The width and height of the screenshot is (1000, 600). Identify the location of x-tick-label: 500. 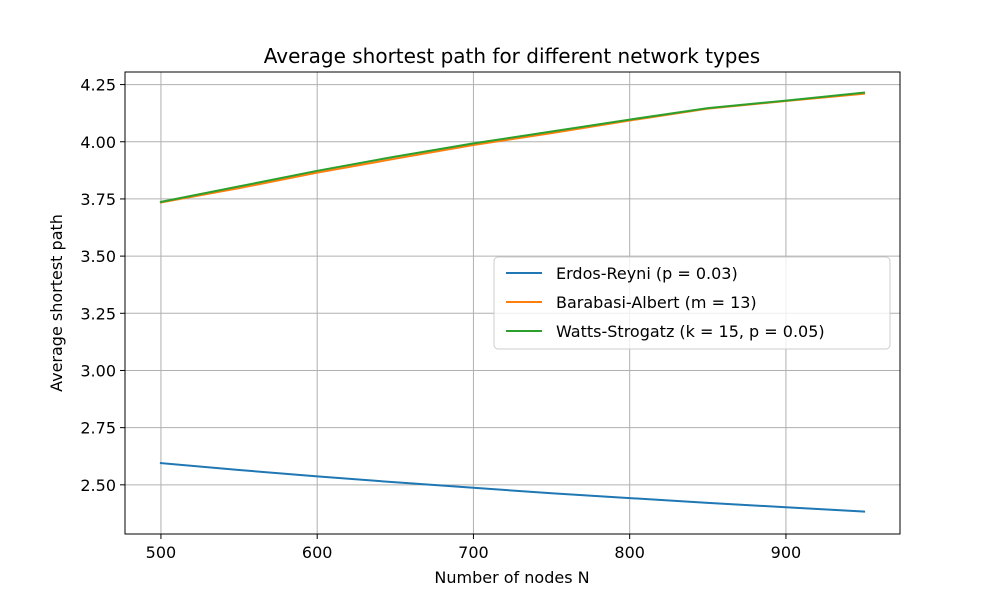
(161, 552).